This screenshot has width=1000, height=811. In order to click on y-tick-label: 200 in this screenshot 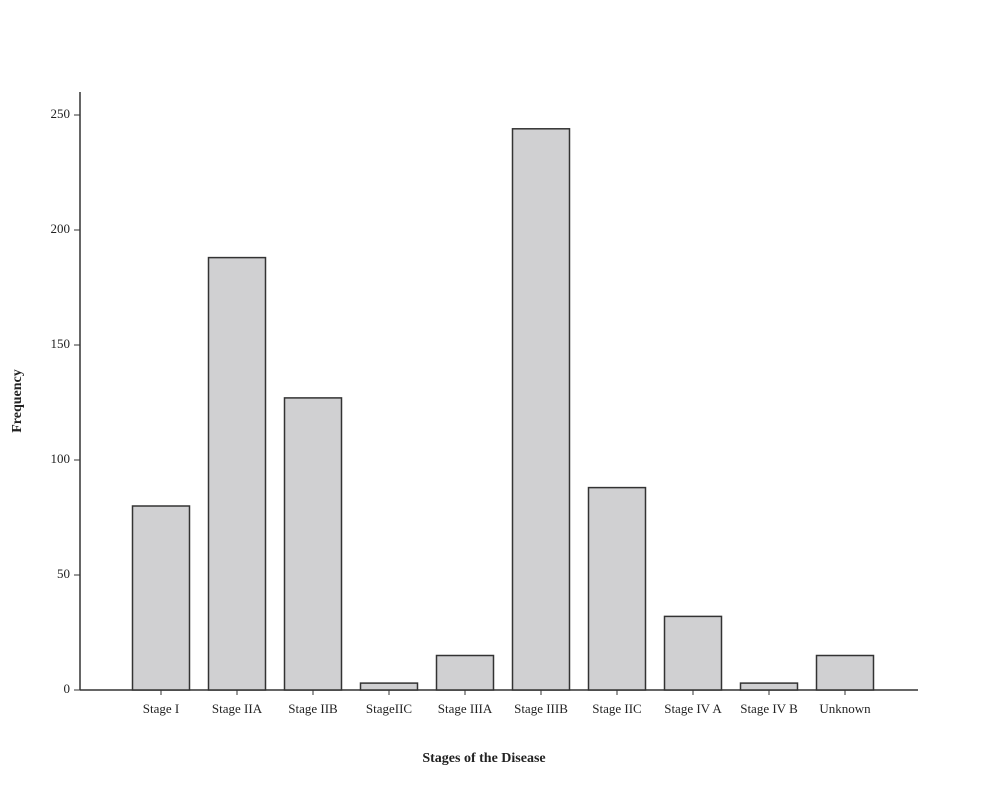, I will do `click(61, 228)`.